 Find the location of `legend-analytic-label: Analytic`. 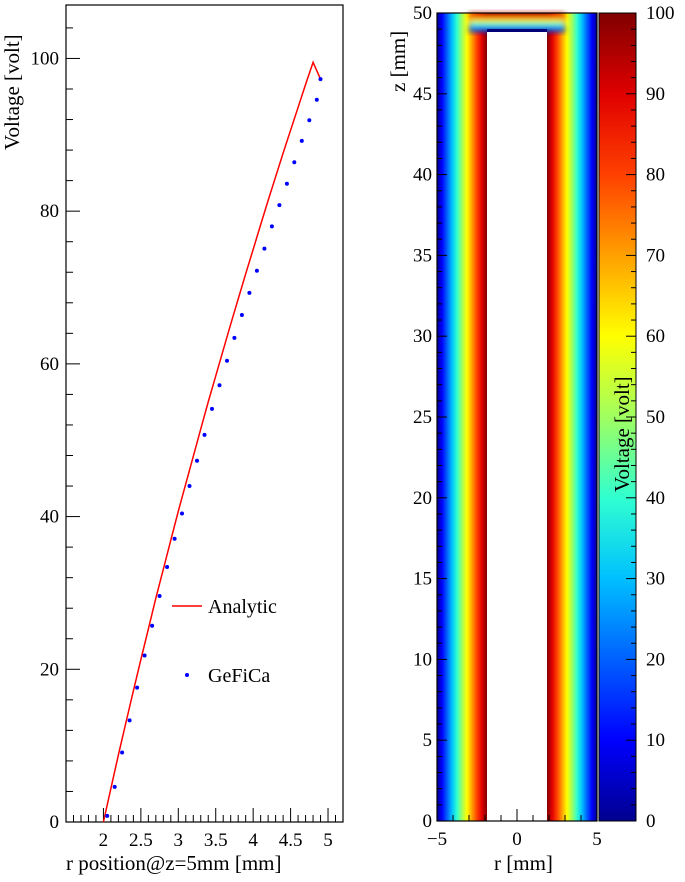

legend-analytic-label: Analytic is located at coordinates (242, 607).